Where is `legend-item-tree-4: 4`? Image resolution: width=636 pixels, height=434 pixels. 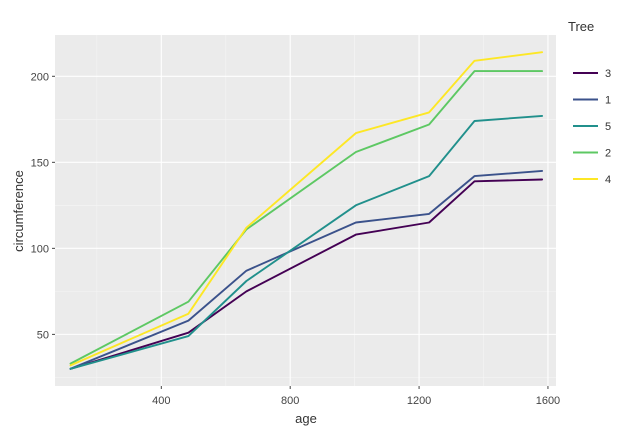
legend-item-tree-4: 4 is located at coordinates (592, 180).